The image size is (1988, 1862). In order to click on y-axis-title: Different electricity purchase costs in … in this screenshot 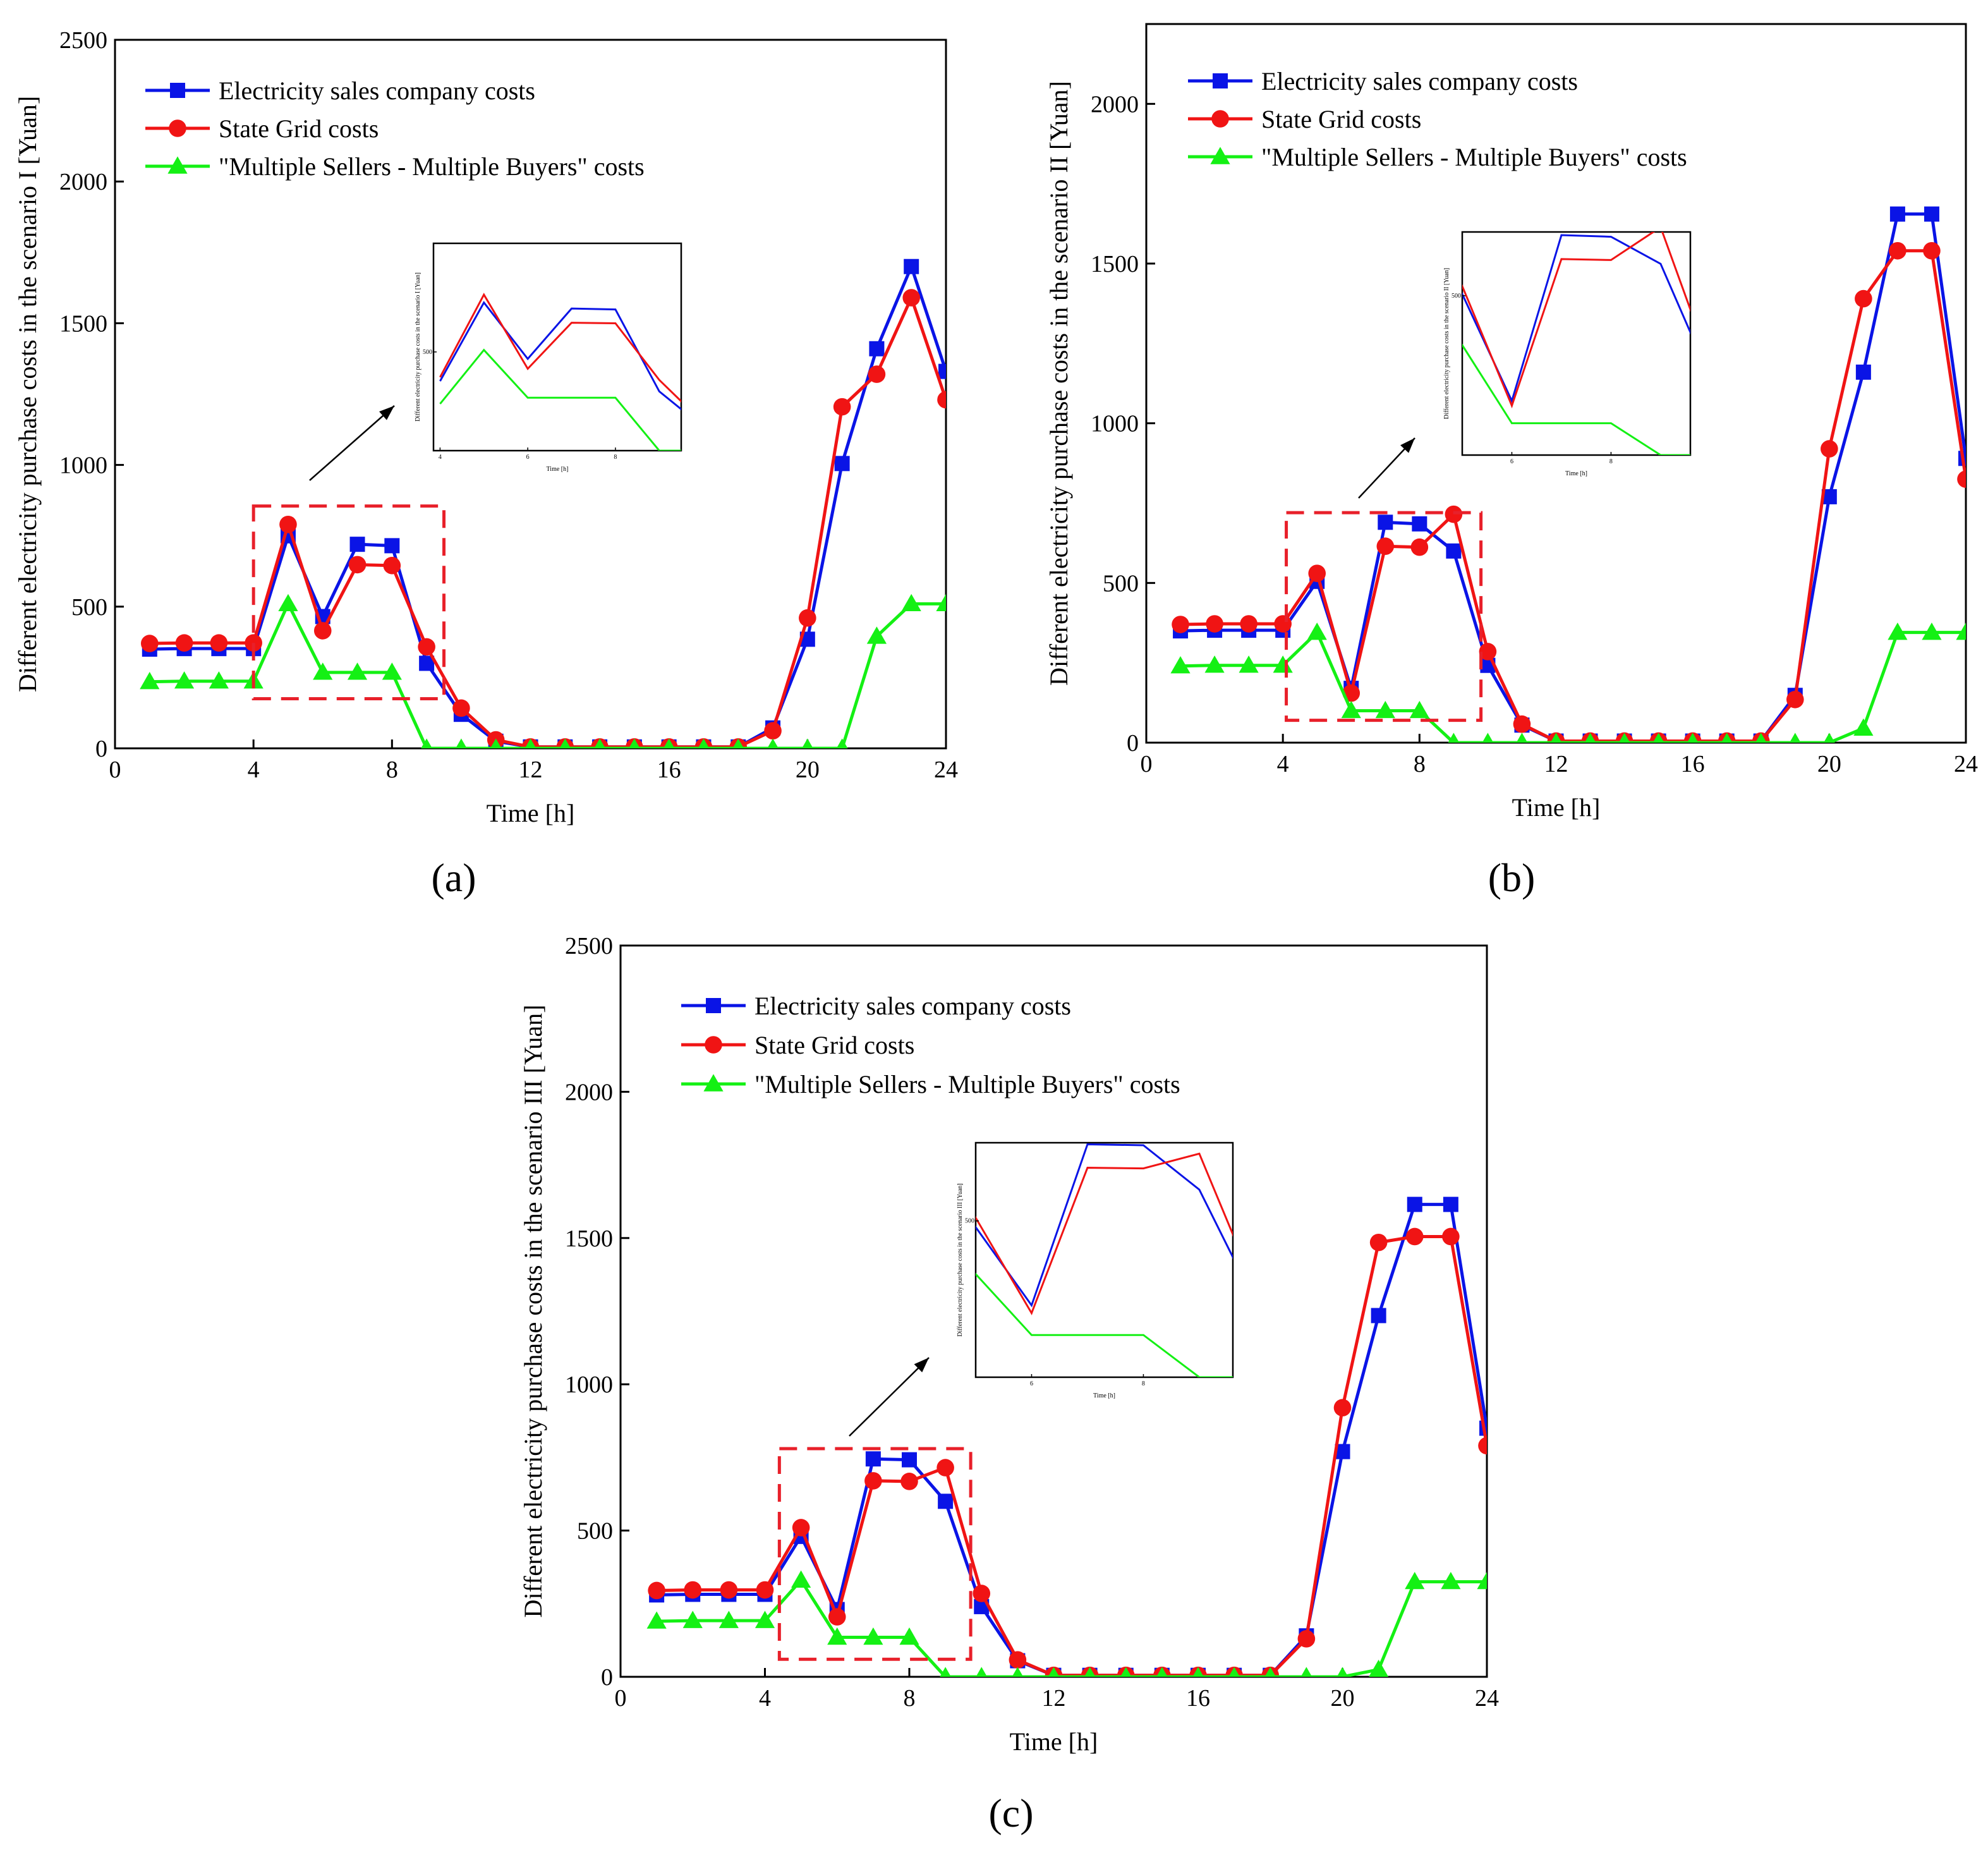, I will do `click(27, 394)`.